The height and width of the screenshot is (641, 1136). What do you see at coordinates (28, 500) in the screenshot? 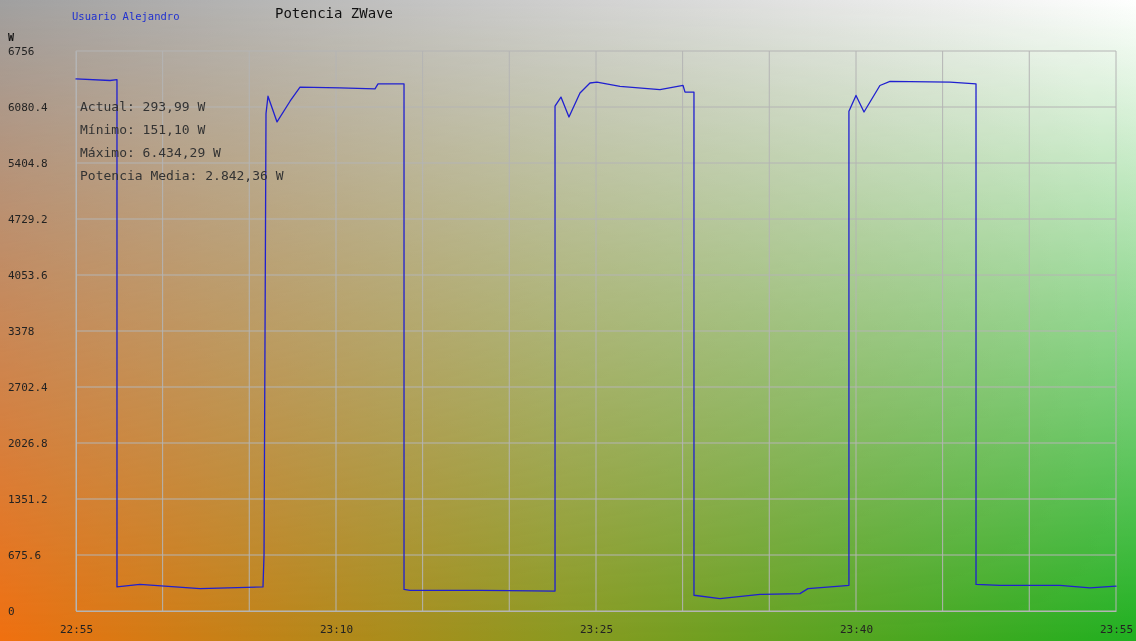
I see `y-tick-label: 1351.2` at bounding box center [28, 500].